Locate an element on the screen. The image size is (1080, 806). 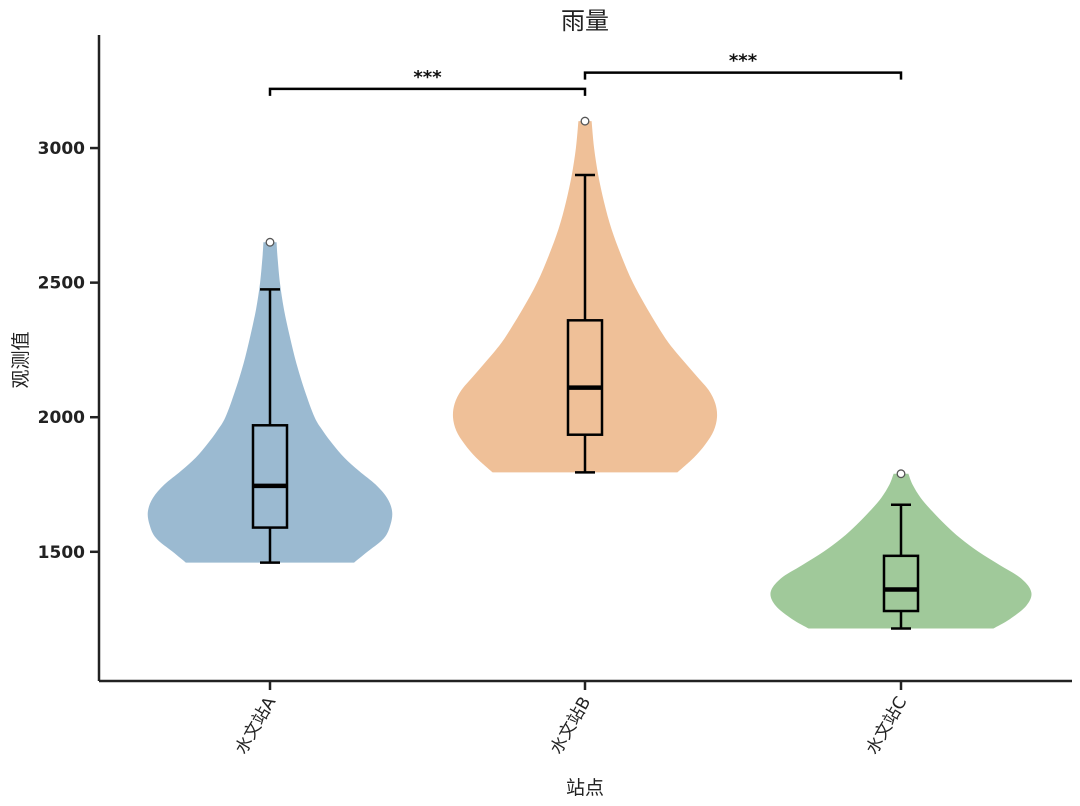
y-tick-label-4: 3000 is located at coordinates (61, 149).